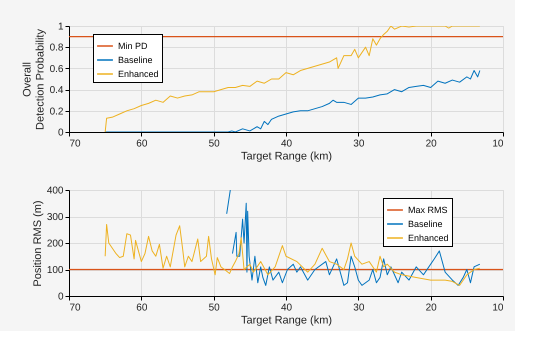  What do you see at coordinates (38, 243) in the screenshot?
I see `y-axis-title: Position RMS (m)` at bounding box center [38, 243].